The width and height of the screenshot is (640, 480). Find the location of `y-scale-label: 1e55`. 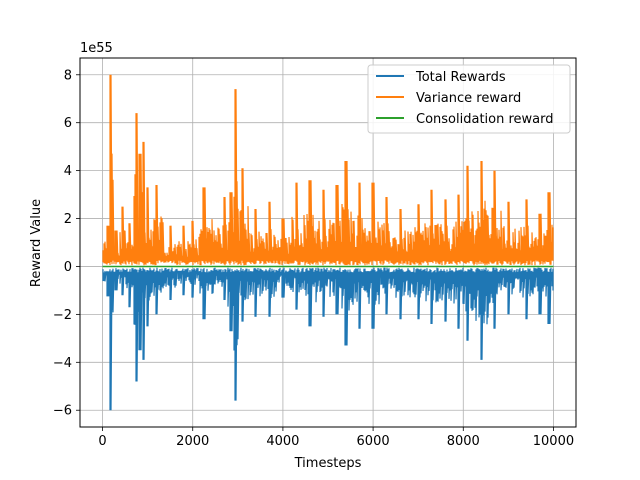

y-scale-label: 1e55 is located at coordinates (96, 48).